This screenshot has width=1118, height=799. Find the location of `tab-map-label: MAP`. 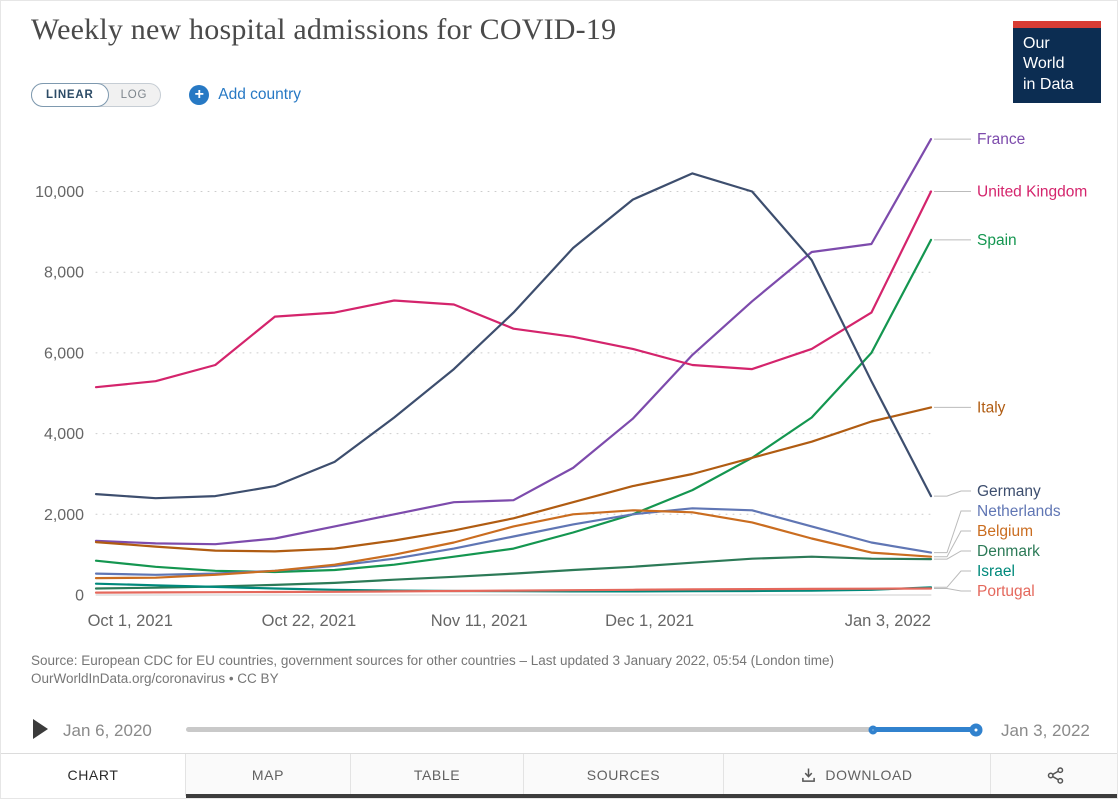

tab-map-label: MAP is located at coordinates (268, 775).